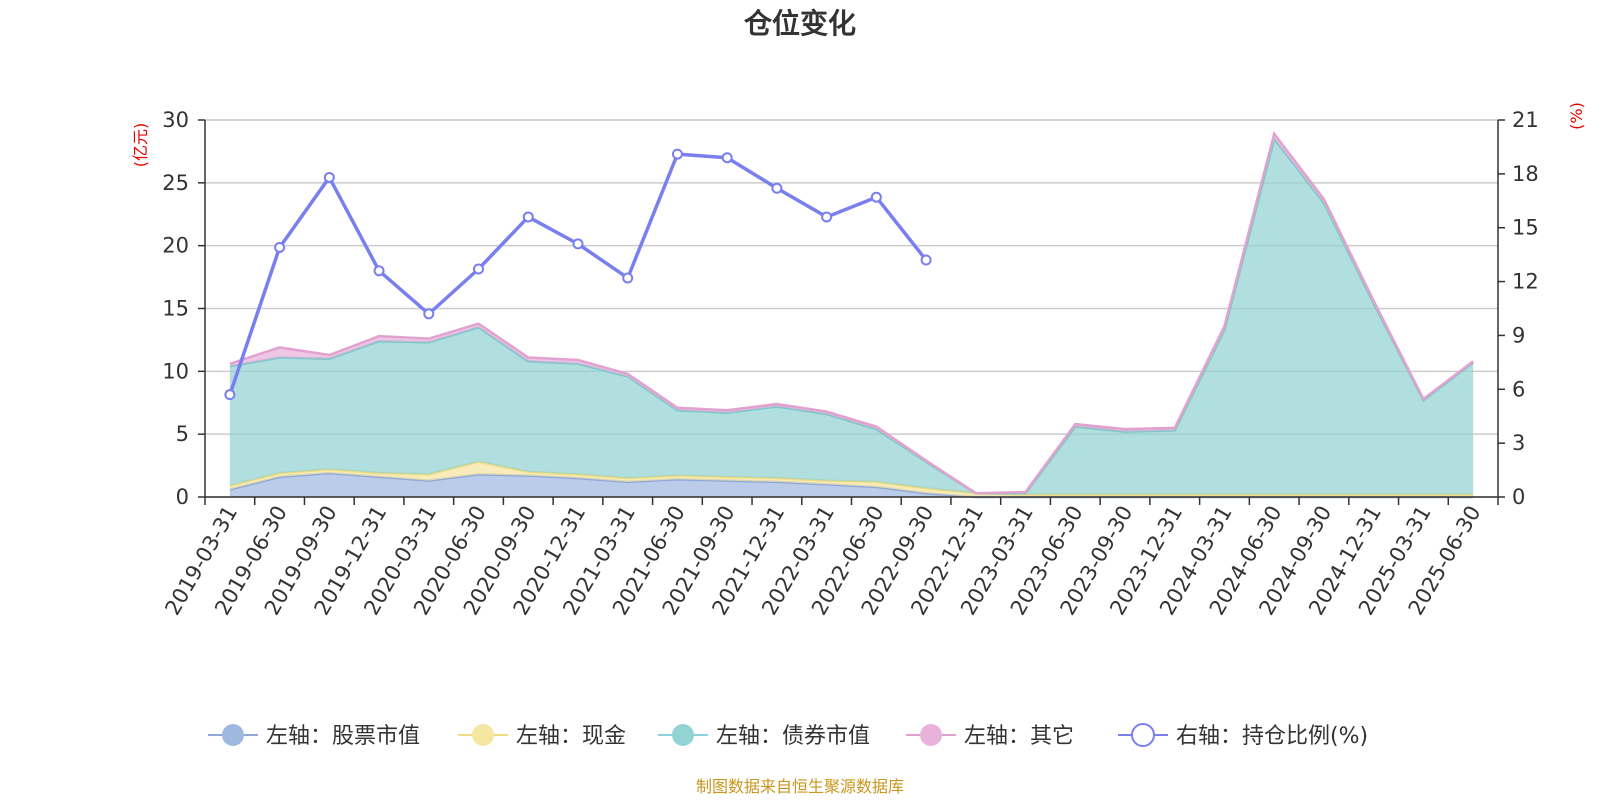 The width and height of the screenshot is (1600, 800). I want to click on legend-label-1: 左轴：现金, so click(571, 736).